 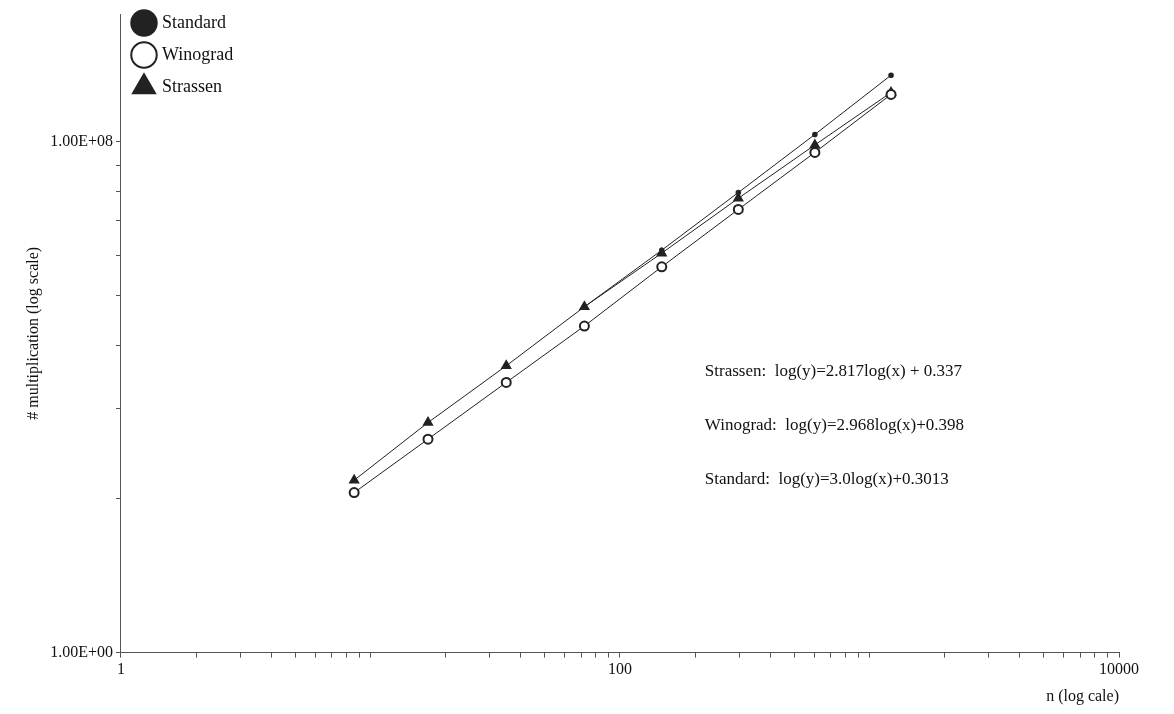 What do you see at coordinates (32, 333) in the screenshot?
I see `y-axis-title: # multiplication (log scale)` at bounding box center [32, 333].